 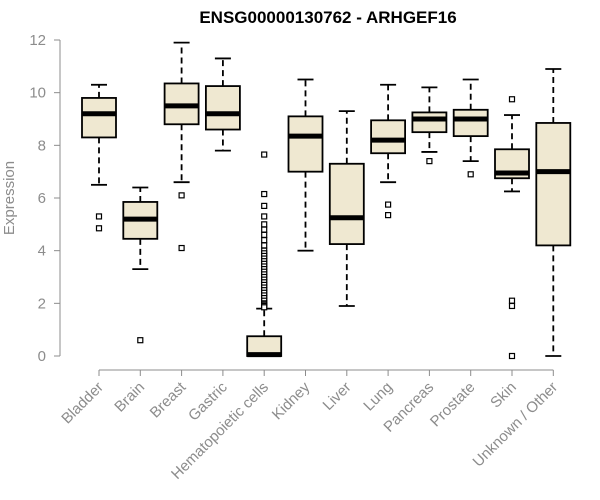 I want to click on x-category-label: Kidney, so click(x=291, y=400).